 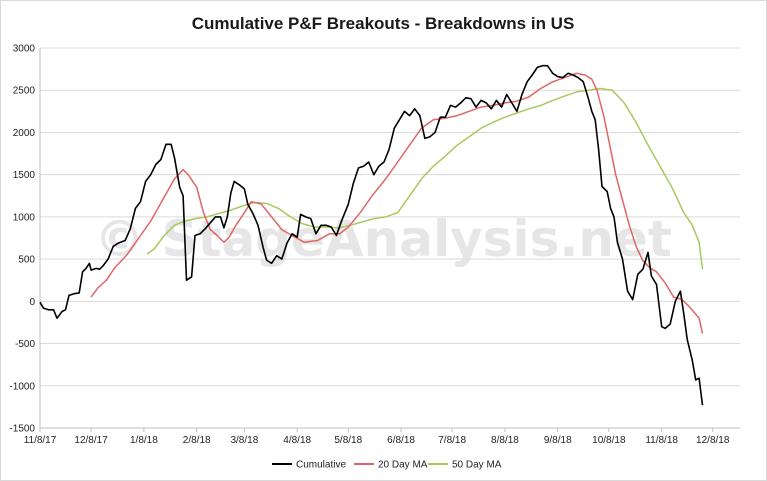 What do you see at coordinates (22, 386) in the screenshot?
I see `y-tick-label: -1000` at bounding box center [22, 386].